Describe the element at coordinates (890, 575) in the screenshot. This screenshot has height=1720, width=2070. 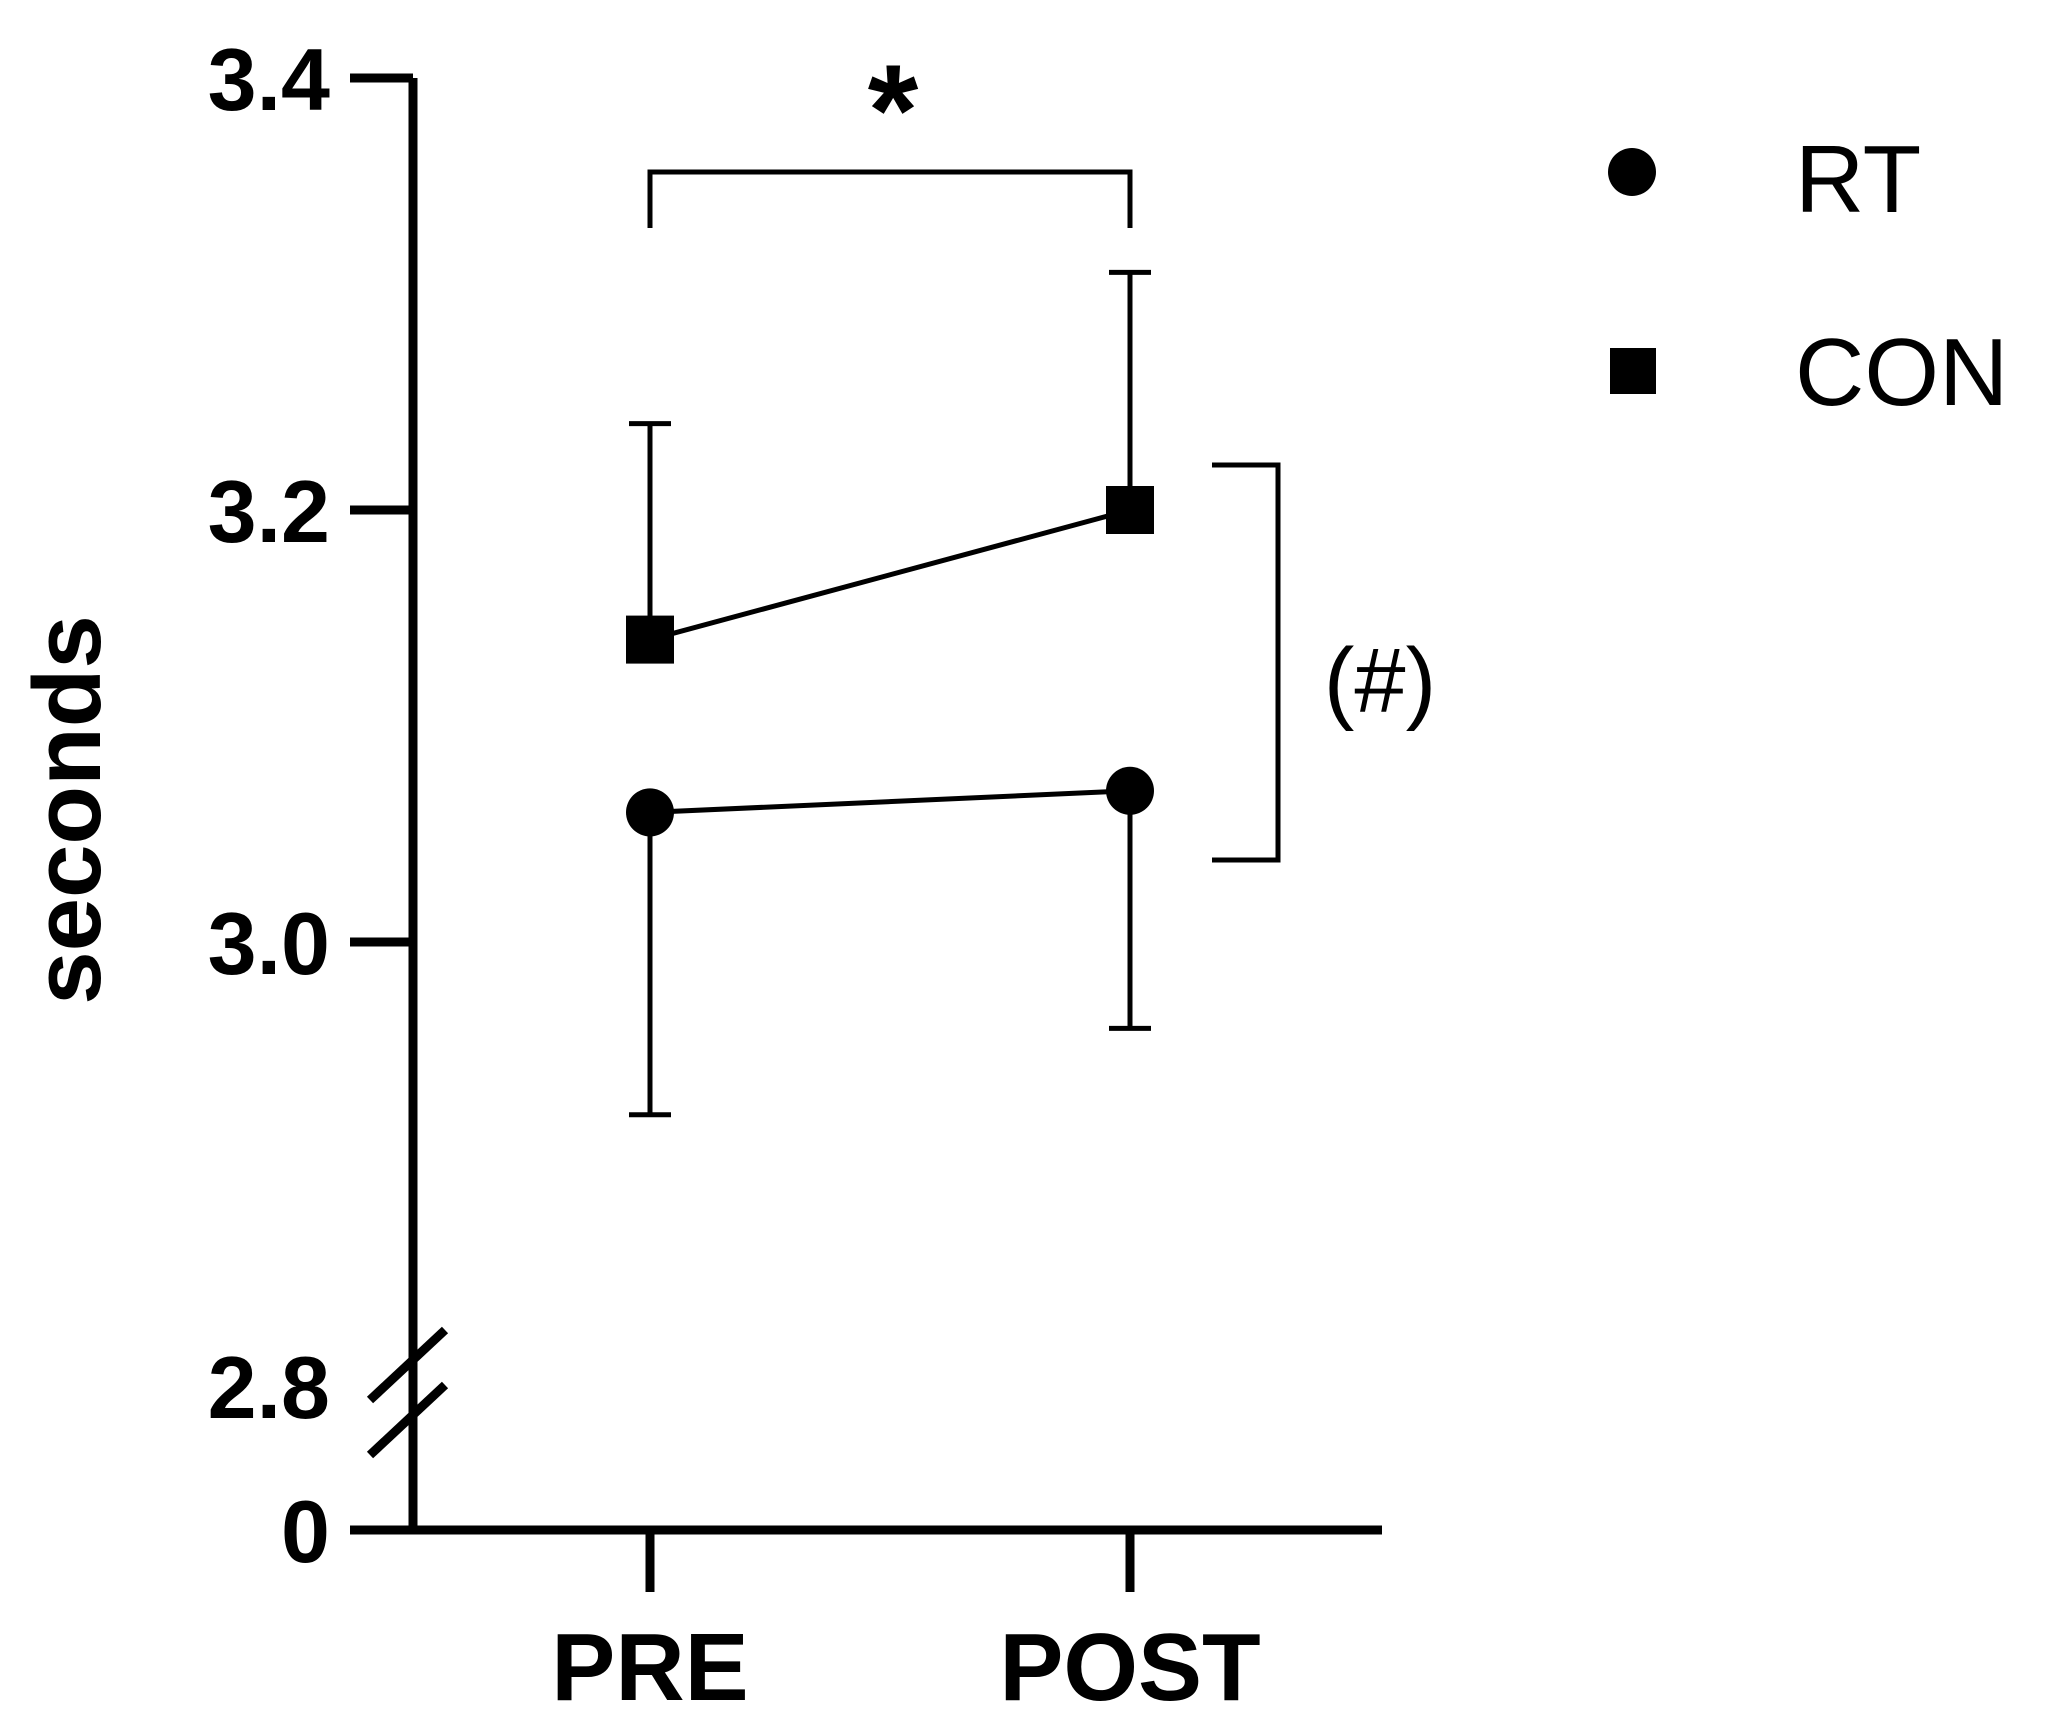
I see `con-series-line` at that location.